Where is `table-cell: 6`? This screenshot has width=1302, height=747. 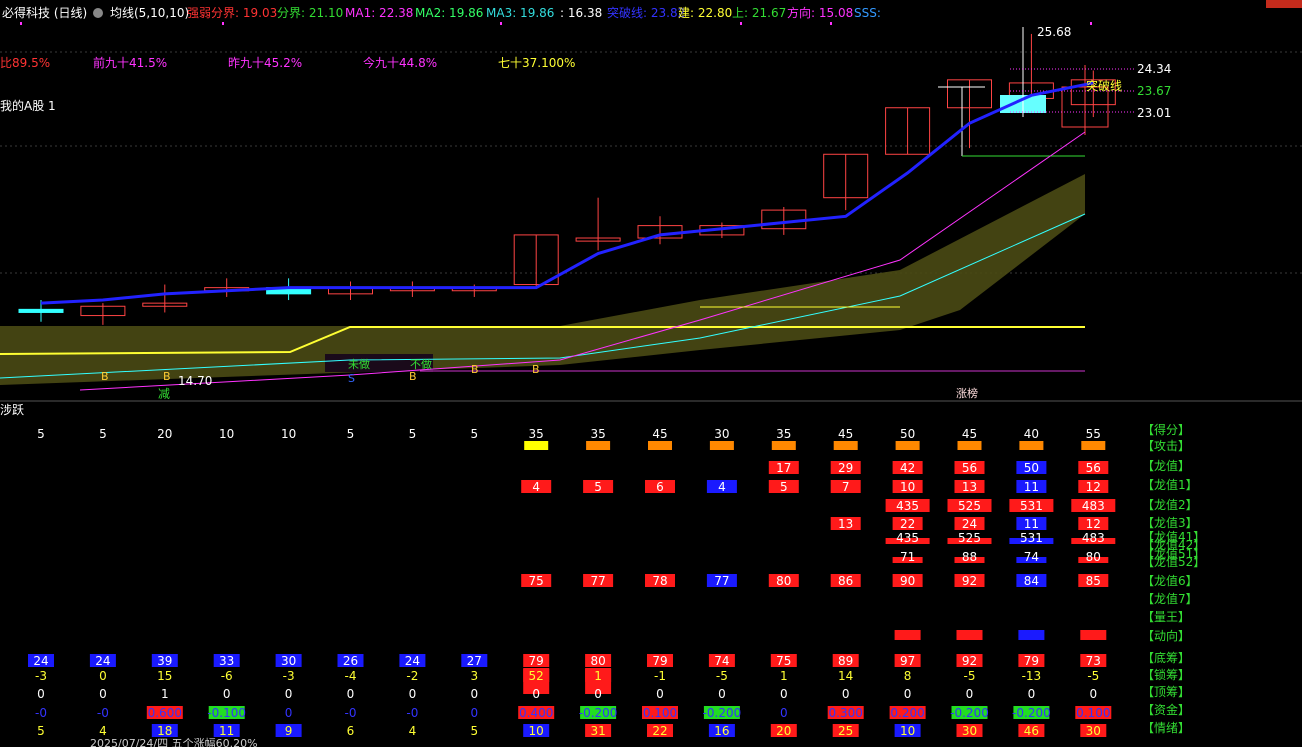 table-cell: 6 is located at coordinates (351, 731).